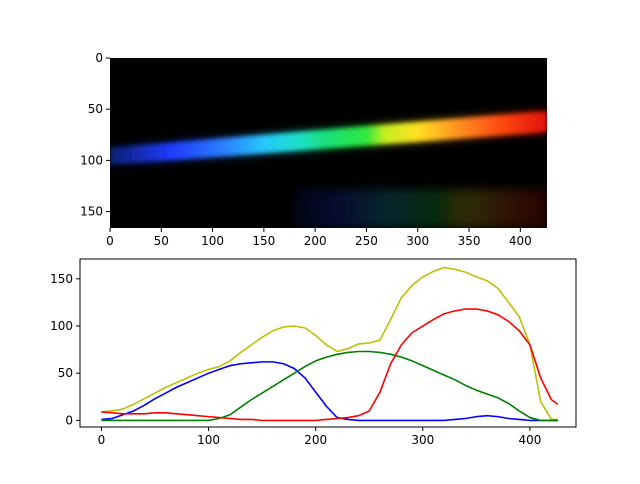 This screenshot has width=640, height=484. What do you see at coordinates (315, 241) in the screenshot?
I see `image-x-tick-label: 200` at bounding box center [315, 241].